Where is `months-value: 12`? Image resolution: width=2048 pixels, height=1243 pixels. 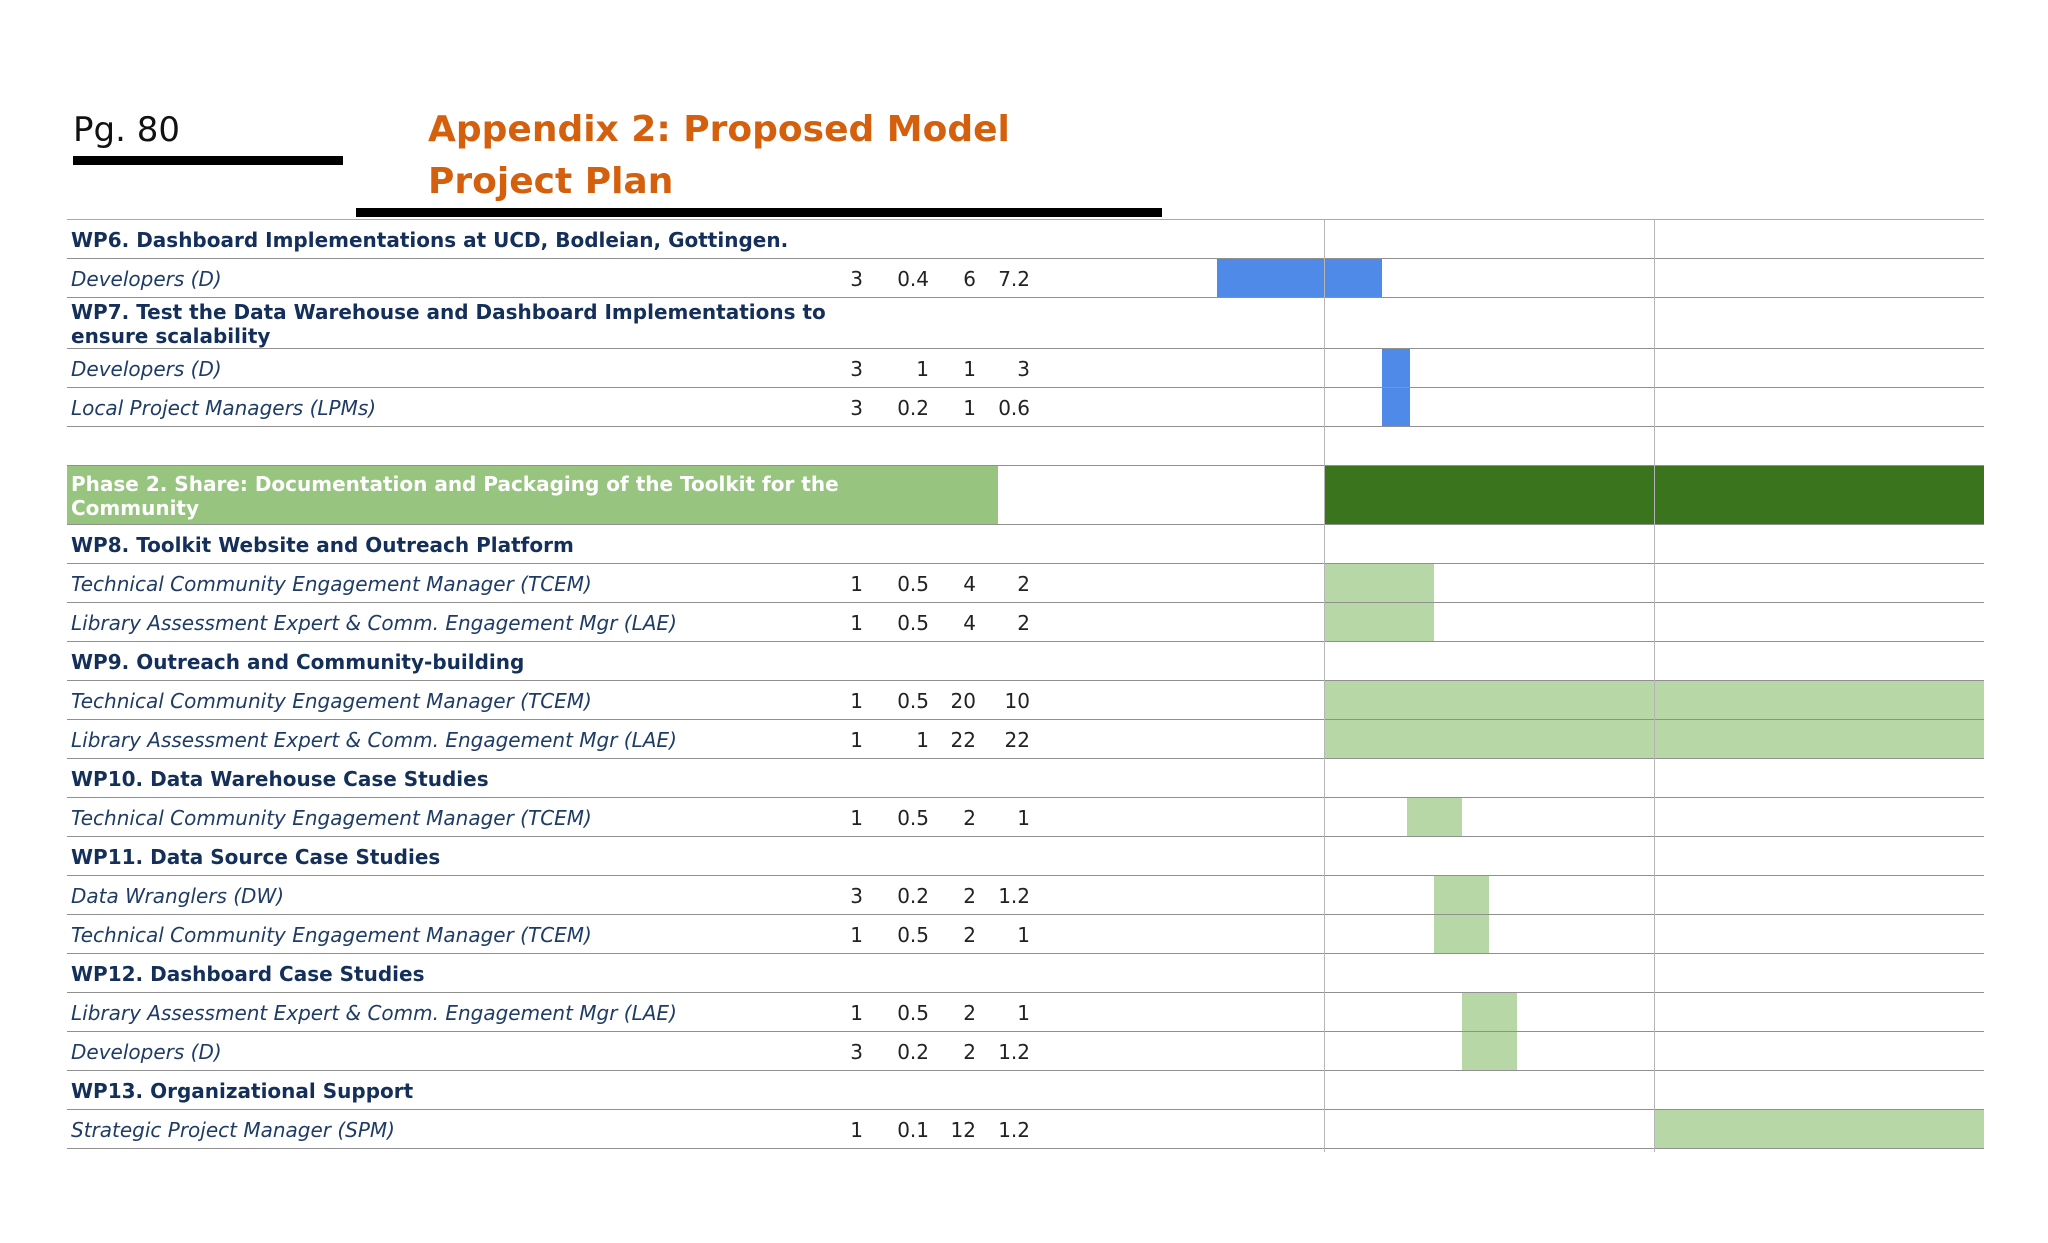 months-value: 12 is located at coordinates (963, 1130).